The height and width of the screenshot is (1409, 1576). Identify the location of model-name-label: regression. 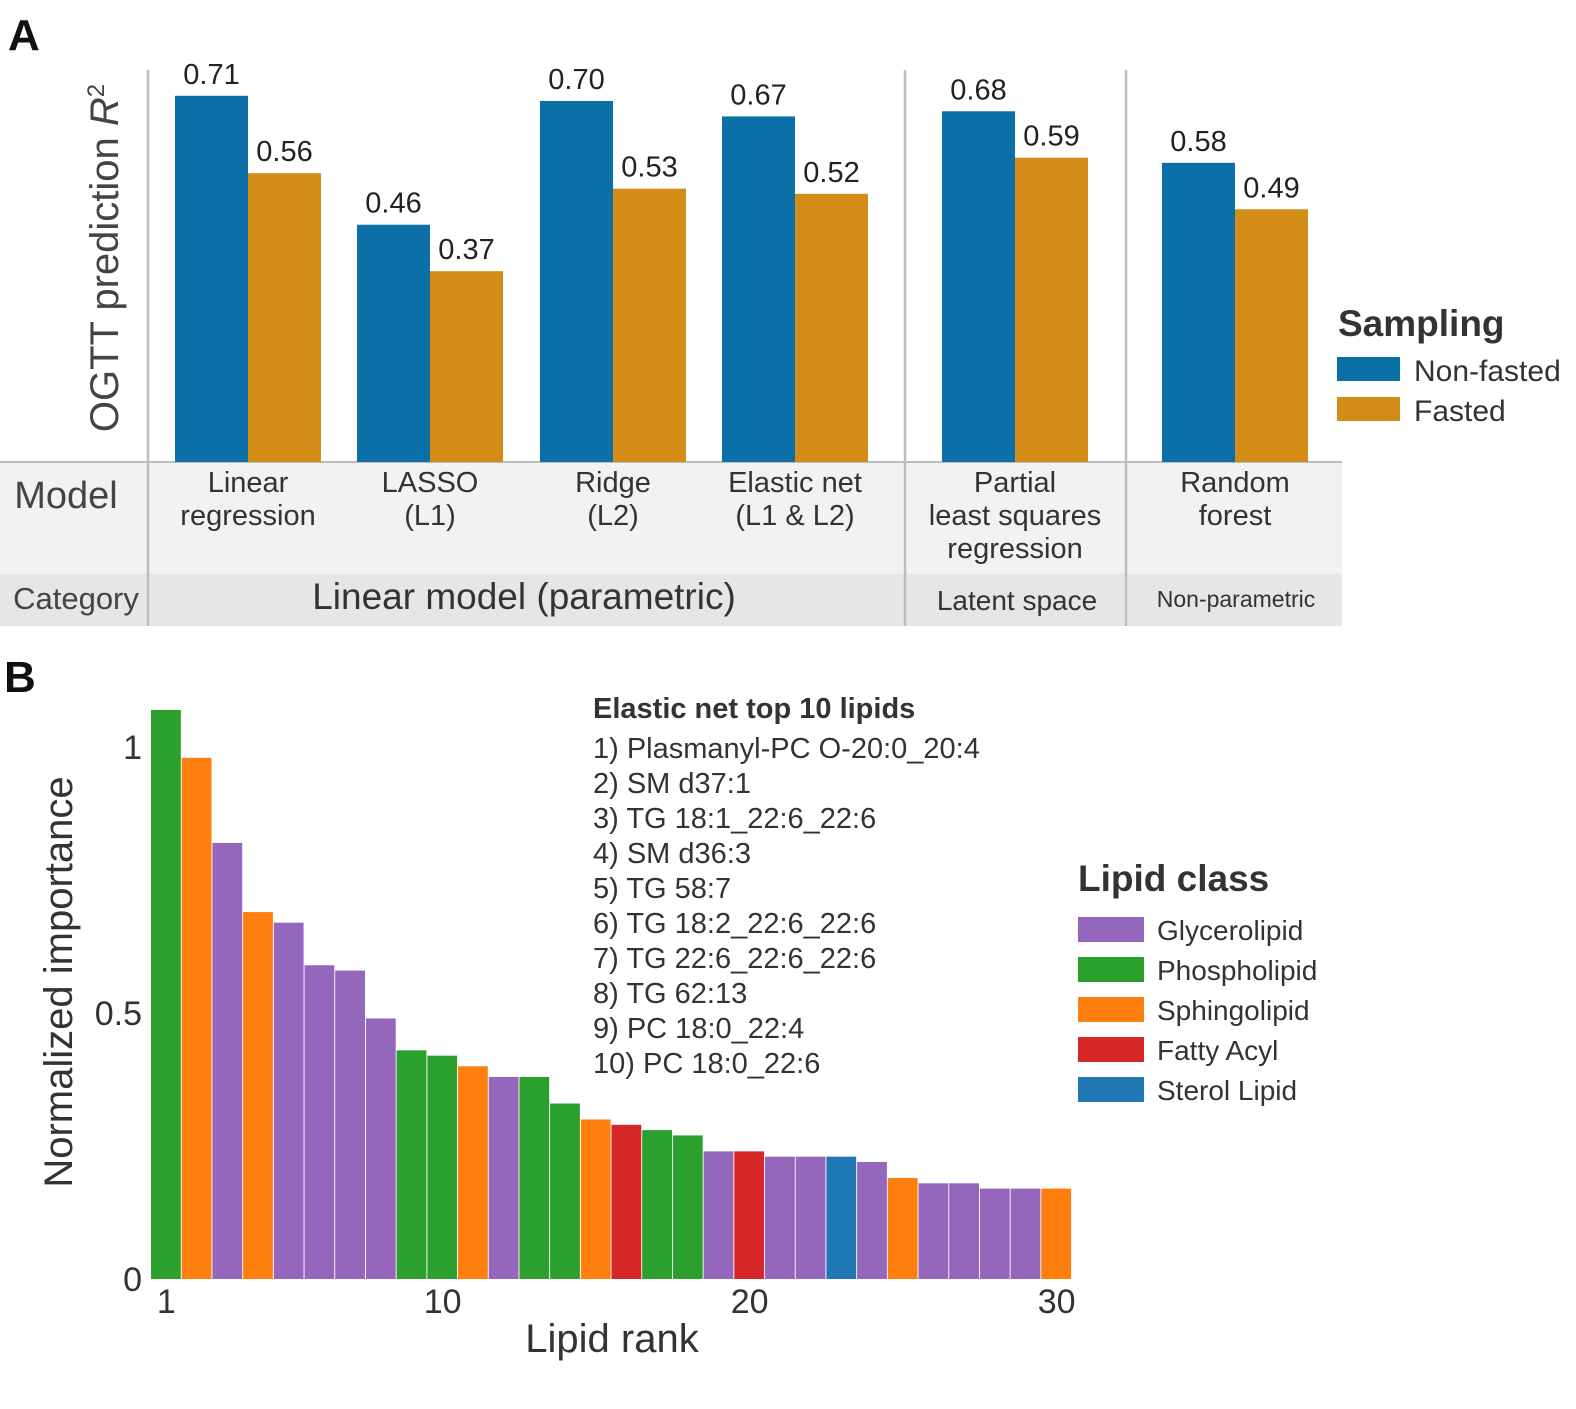
(1014, 549).